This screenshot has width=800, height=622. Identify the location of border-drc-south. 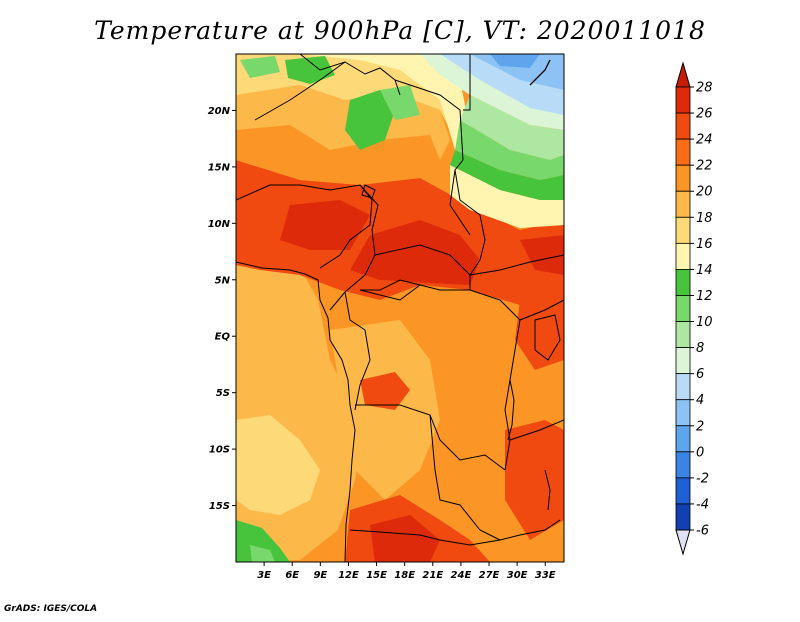
(430, 437).